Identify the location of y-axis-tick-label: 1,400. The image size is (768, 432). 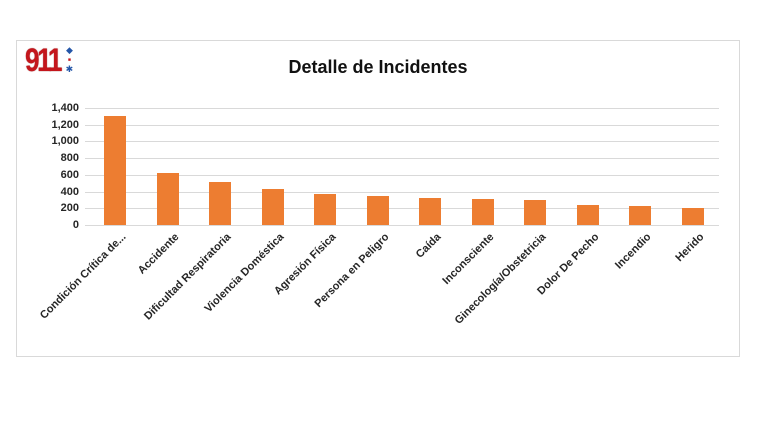
(65, 108).